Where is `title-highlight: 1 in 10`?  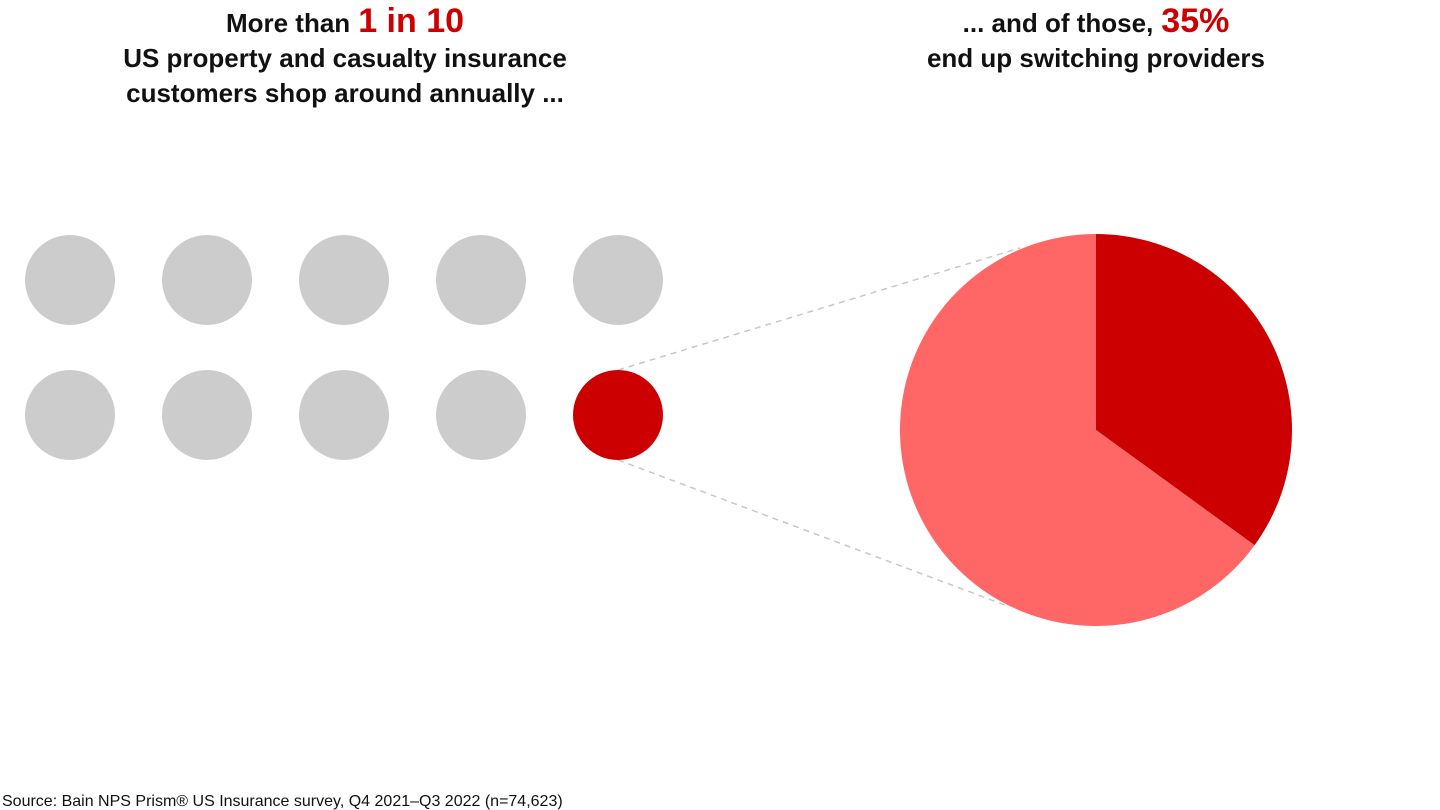
title-highlight: 1 in 10 is located at coordinates (411, 21).